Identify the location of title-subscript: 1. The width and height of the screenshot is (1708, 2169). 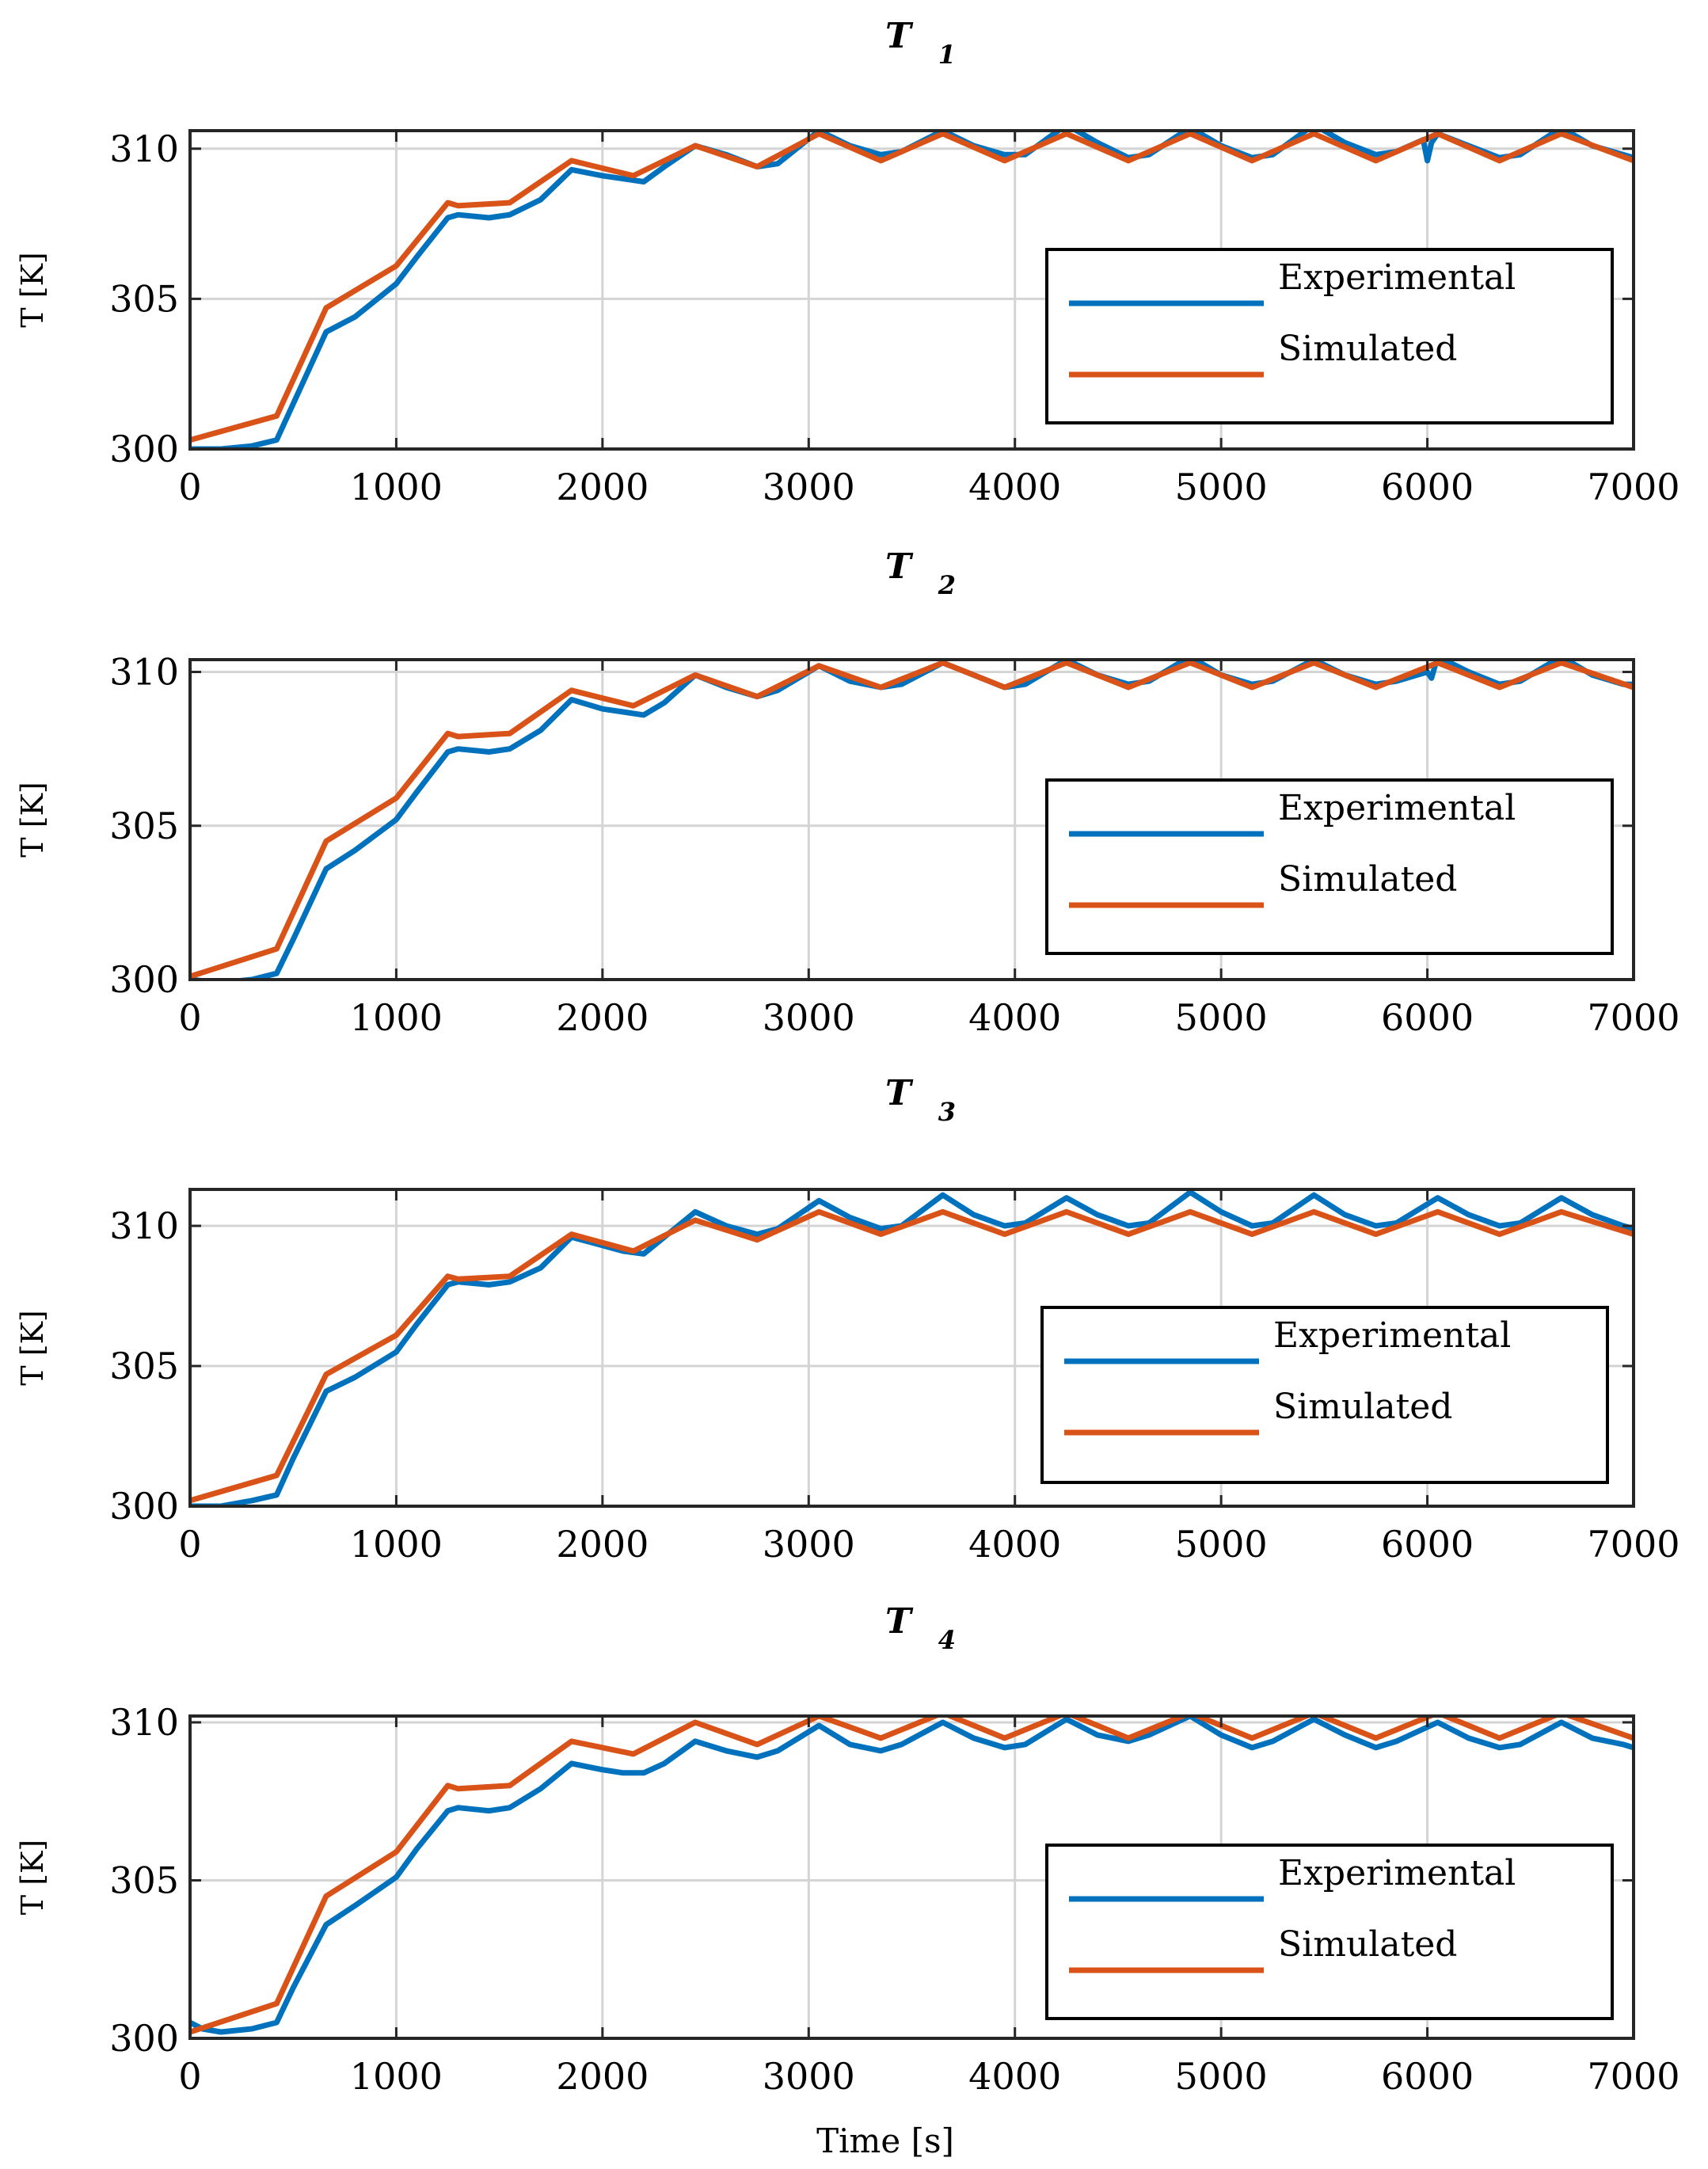
(947, 55).